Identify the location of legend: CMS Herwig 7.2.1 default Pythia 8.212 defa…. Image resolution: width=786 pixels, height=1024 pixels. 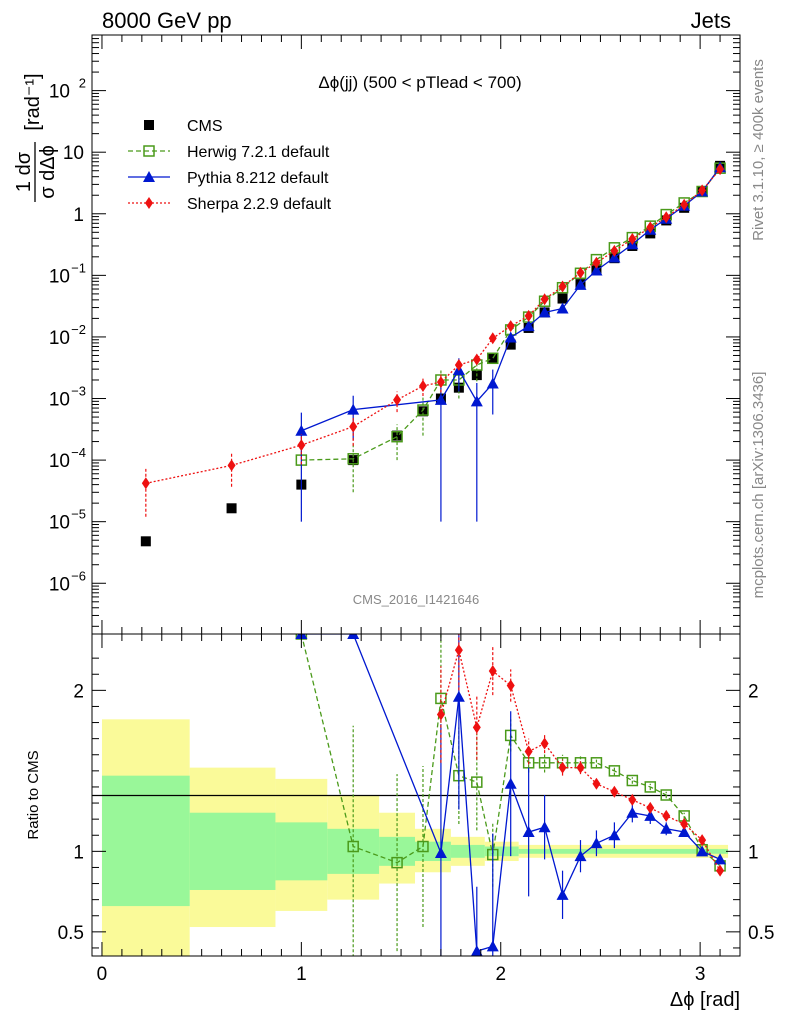
(230, 165).